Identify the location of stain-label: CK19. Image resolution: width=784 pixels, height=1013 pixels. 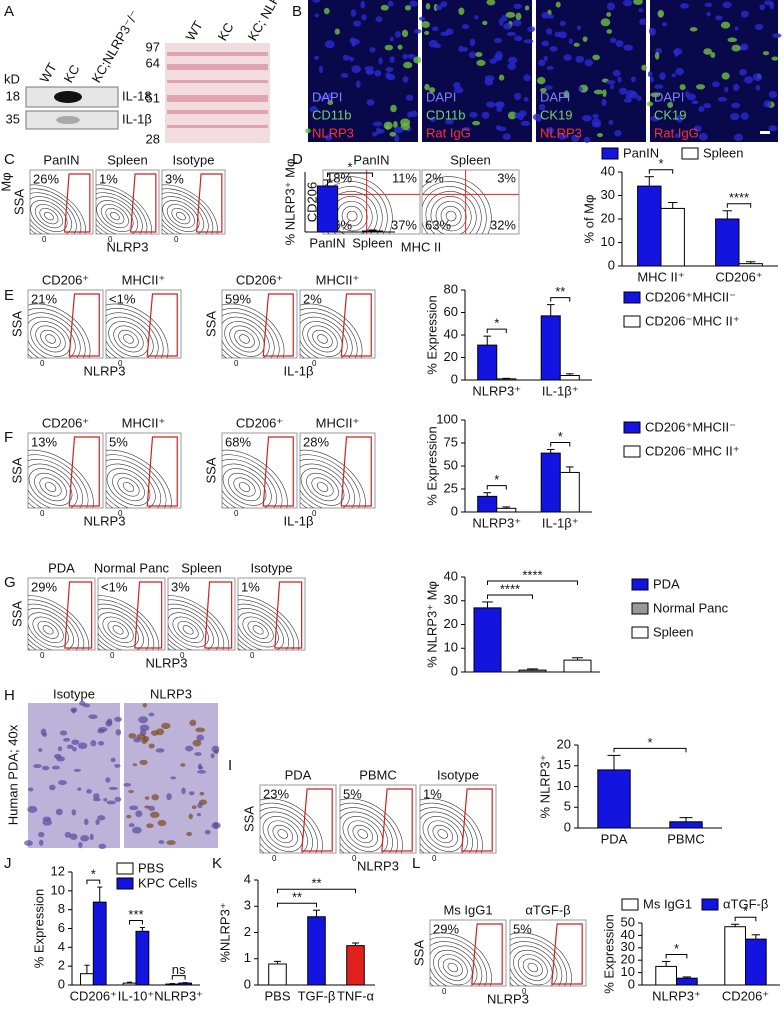
(556, 114).